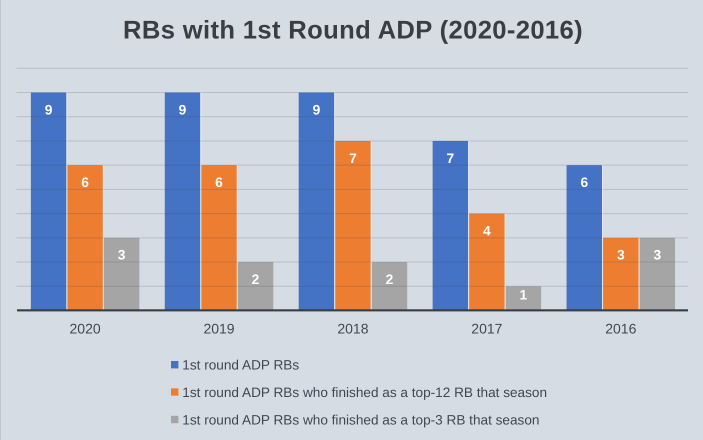 This screenshot has height=440, width=703. Describe the element at coordinates (240, 365) in the screenshot. I see `svg-text: 1st round ADP RBs` at that location.